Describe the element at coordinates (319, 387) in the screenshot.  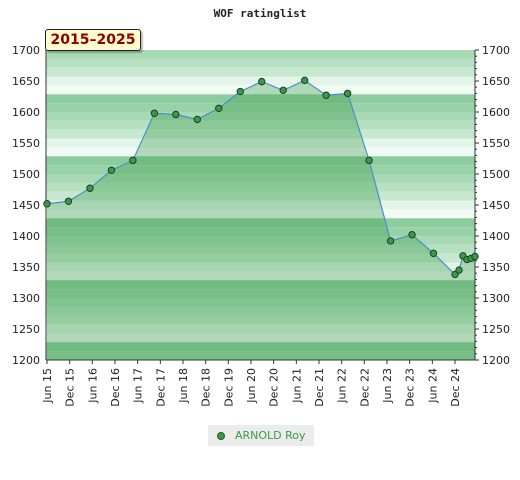
I see `x-tick-label: Dec 21` at that location.